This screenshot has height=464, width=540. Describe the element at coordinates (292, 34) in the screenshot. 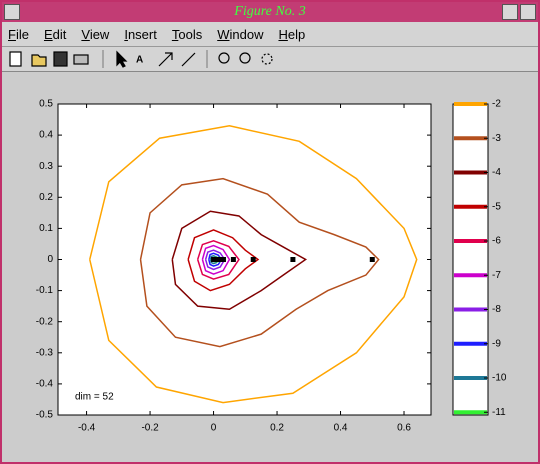

I see `menu-item: Help` at that location.